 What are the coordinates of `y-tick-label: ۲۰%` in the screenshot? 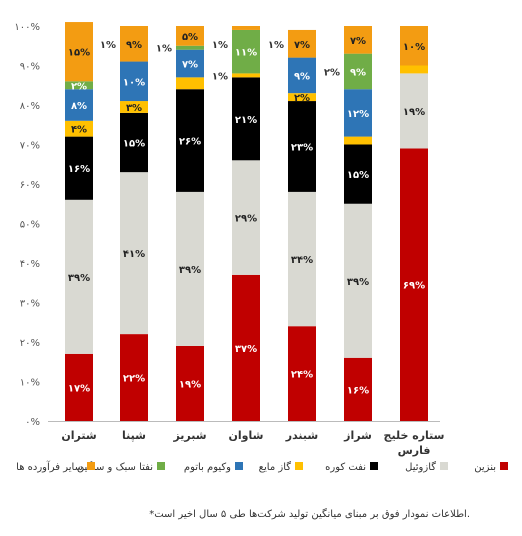 It's located at (30, 343).